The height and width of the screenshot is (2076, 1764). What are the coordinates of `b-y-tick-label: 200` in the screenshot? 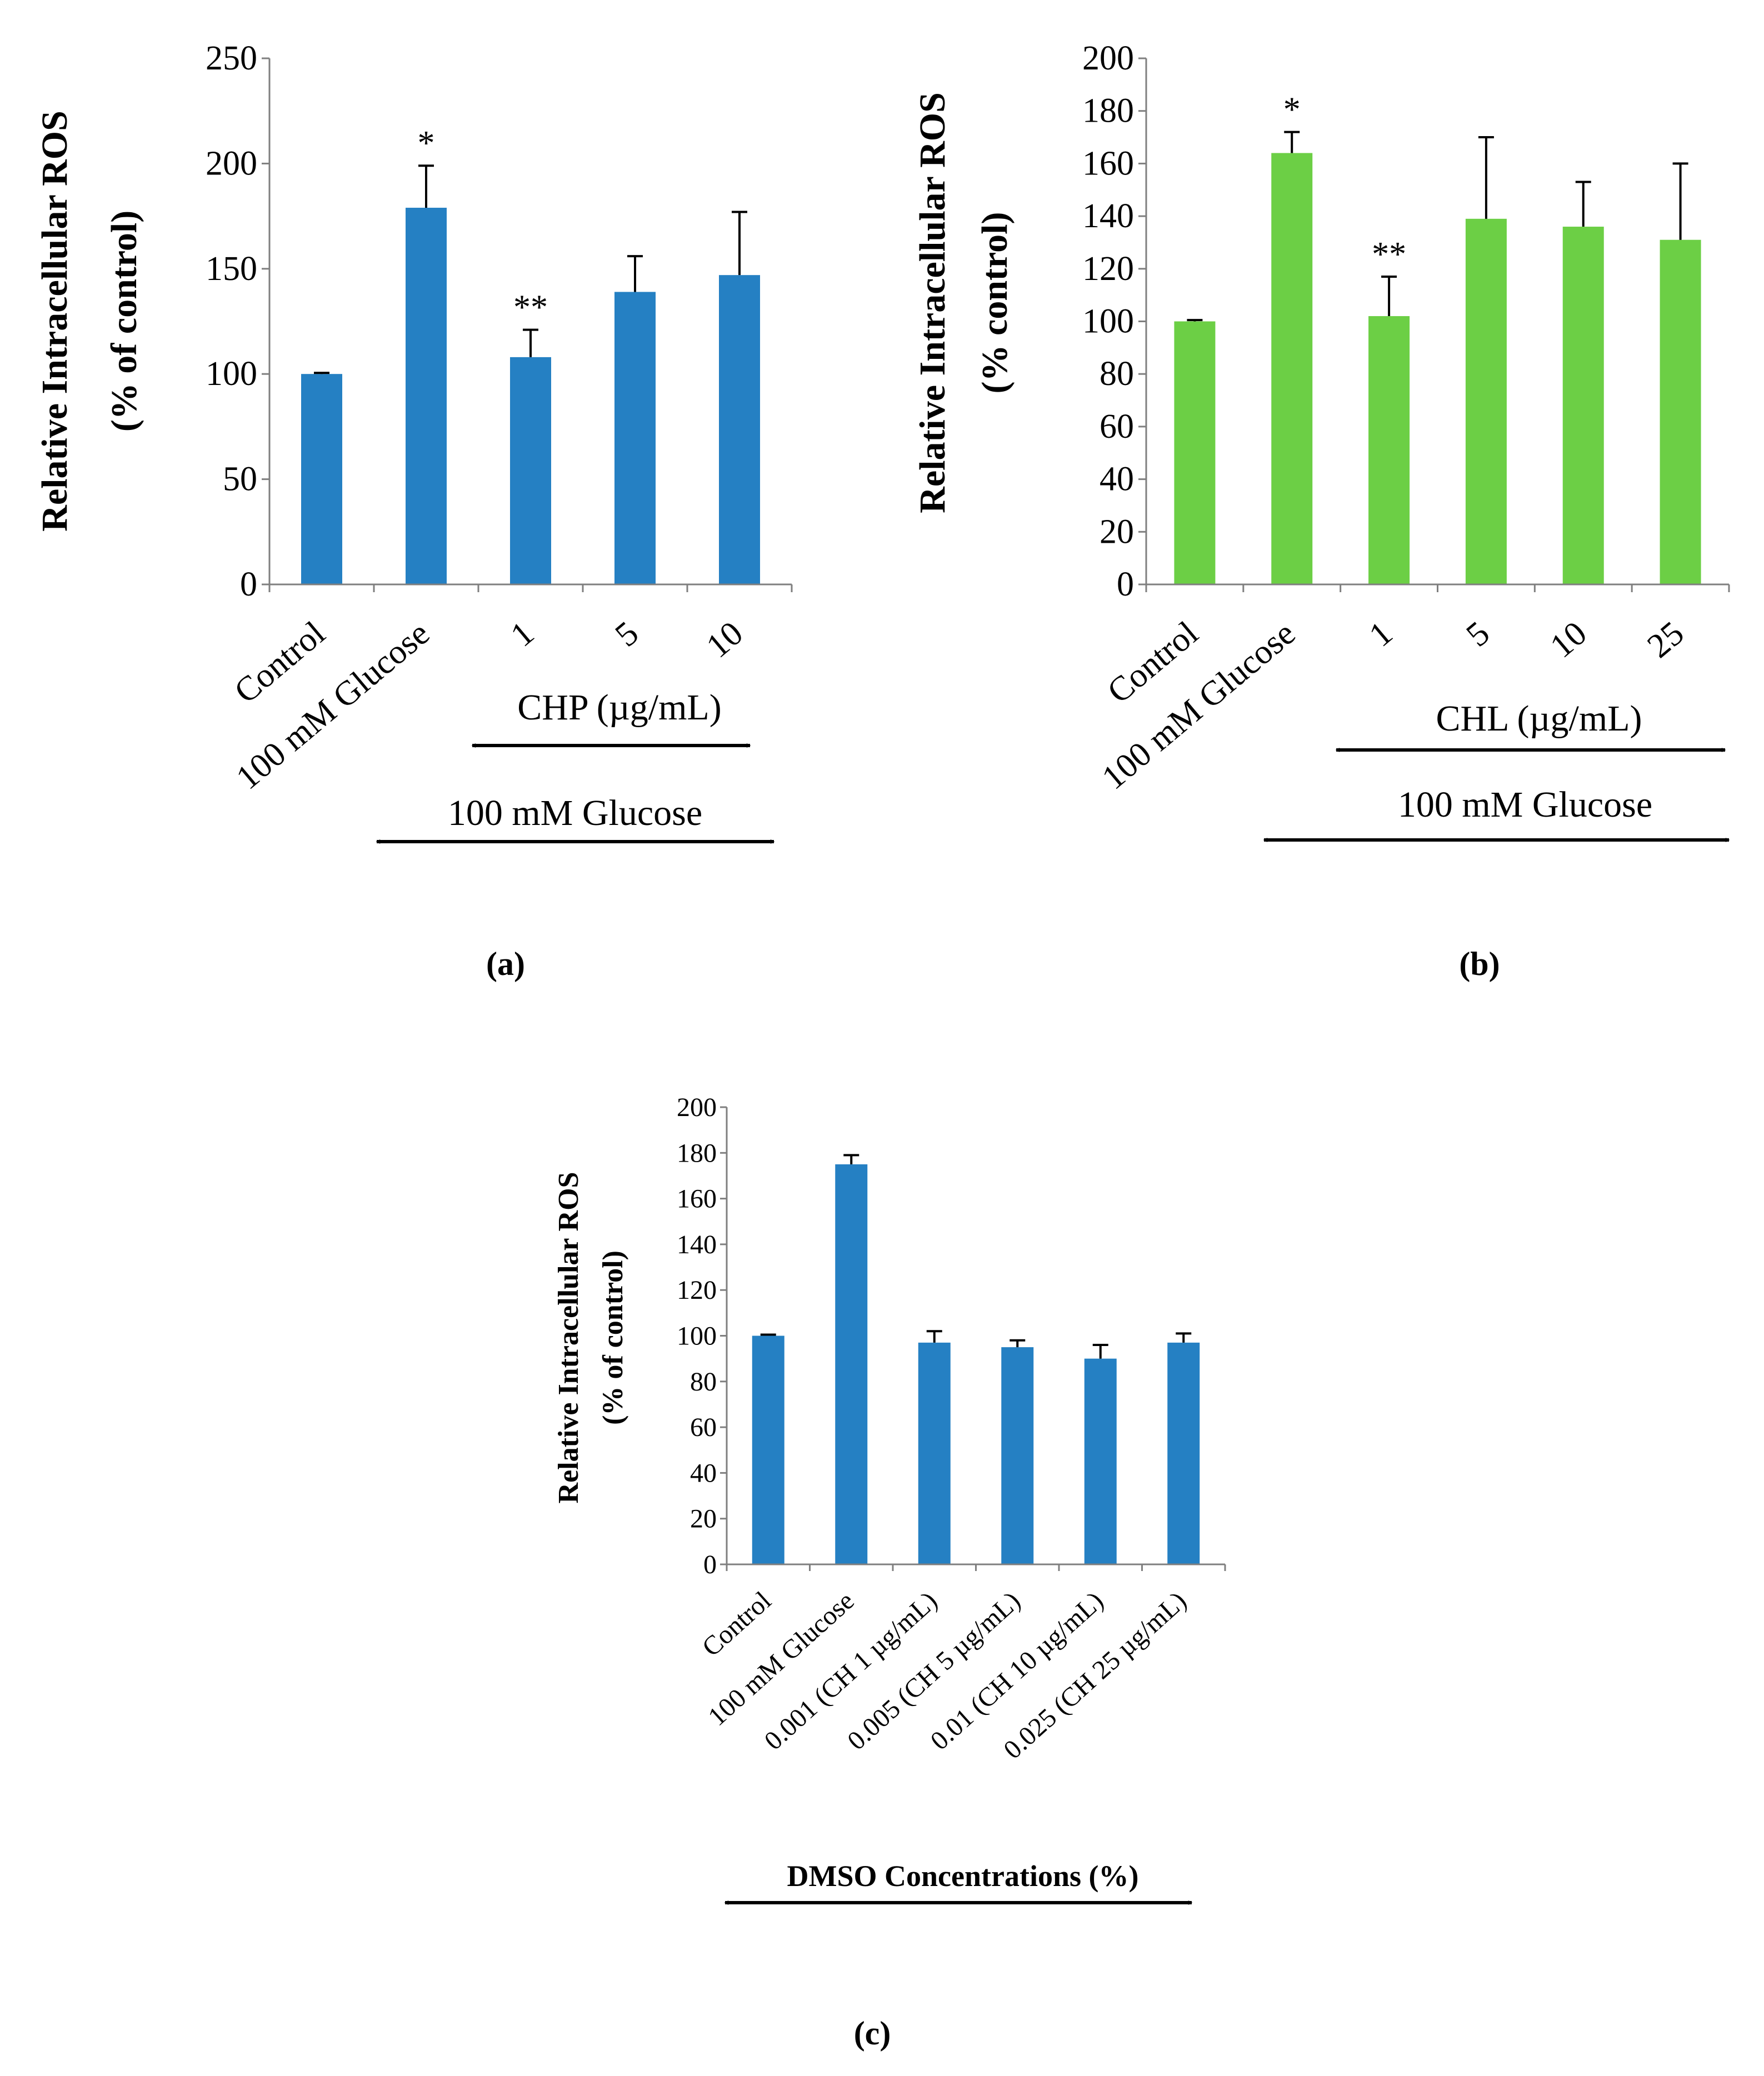 It's located at (1108, 58).